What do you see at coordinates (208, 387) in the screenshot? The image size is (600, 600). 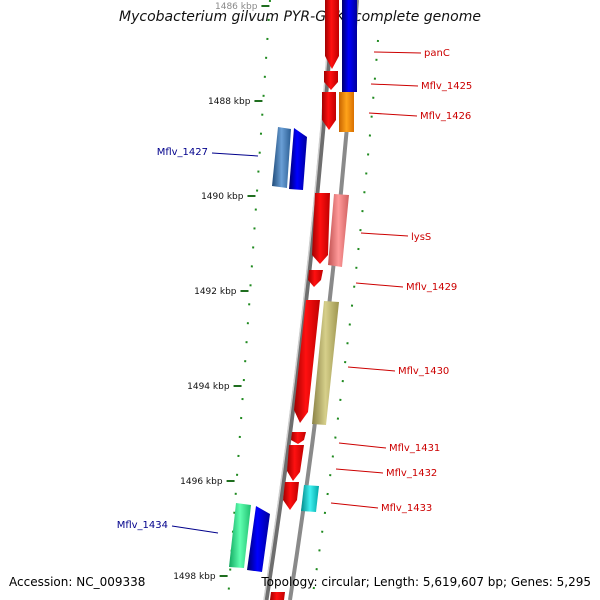 I see `kbp-label: 1494 kbp` at bounding box center [208, 387].